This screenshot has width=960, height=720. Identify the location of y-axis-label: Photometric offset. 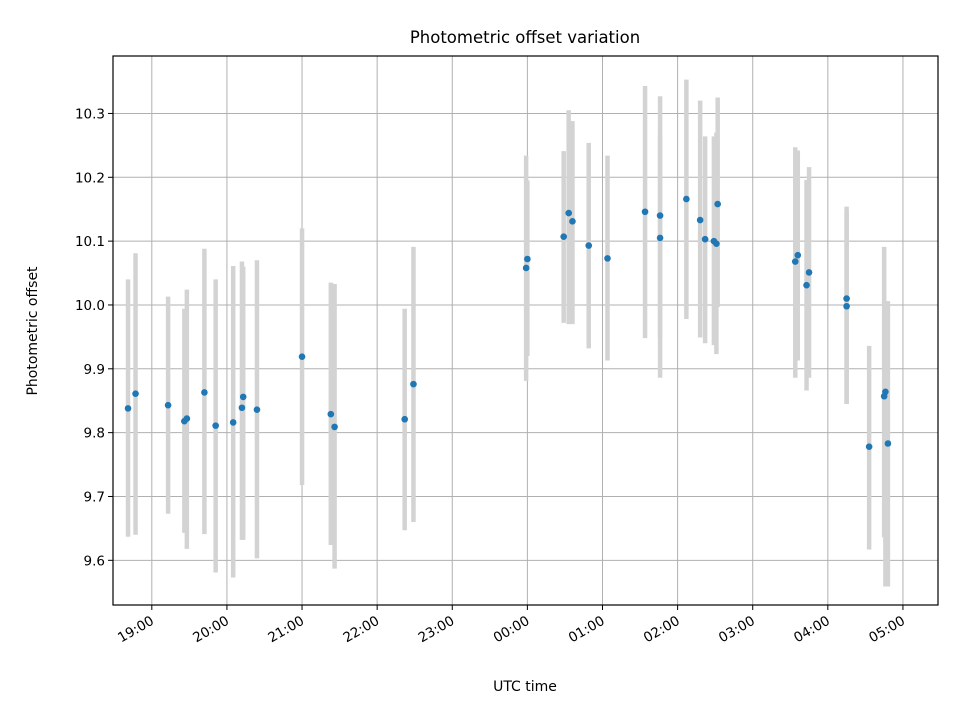
(33, 331).